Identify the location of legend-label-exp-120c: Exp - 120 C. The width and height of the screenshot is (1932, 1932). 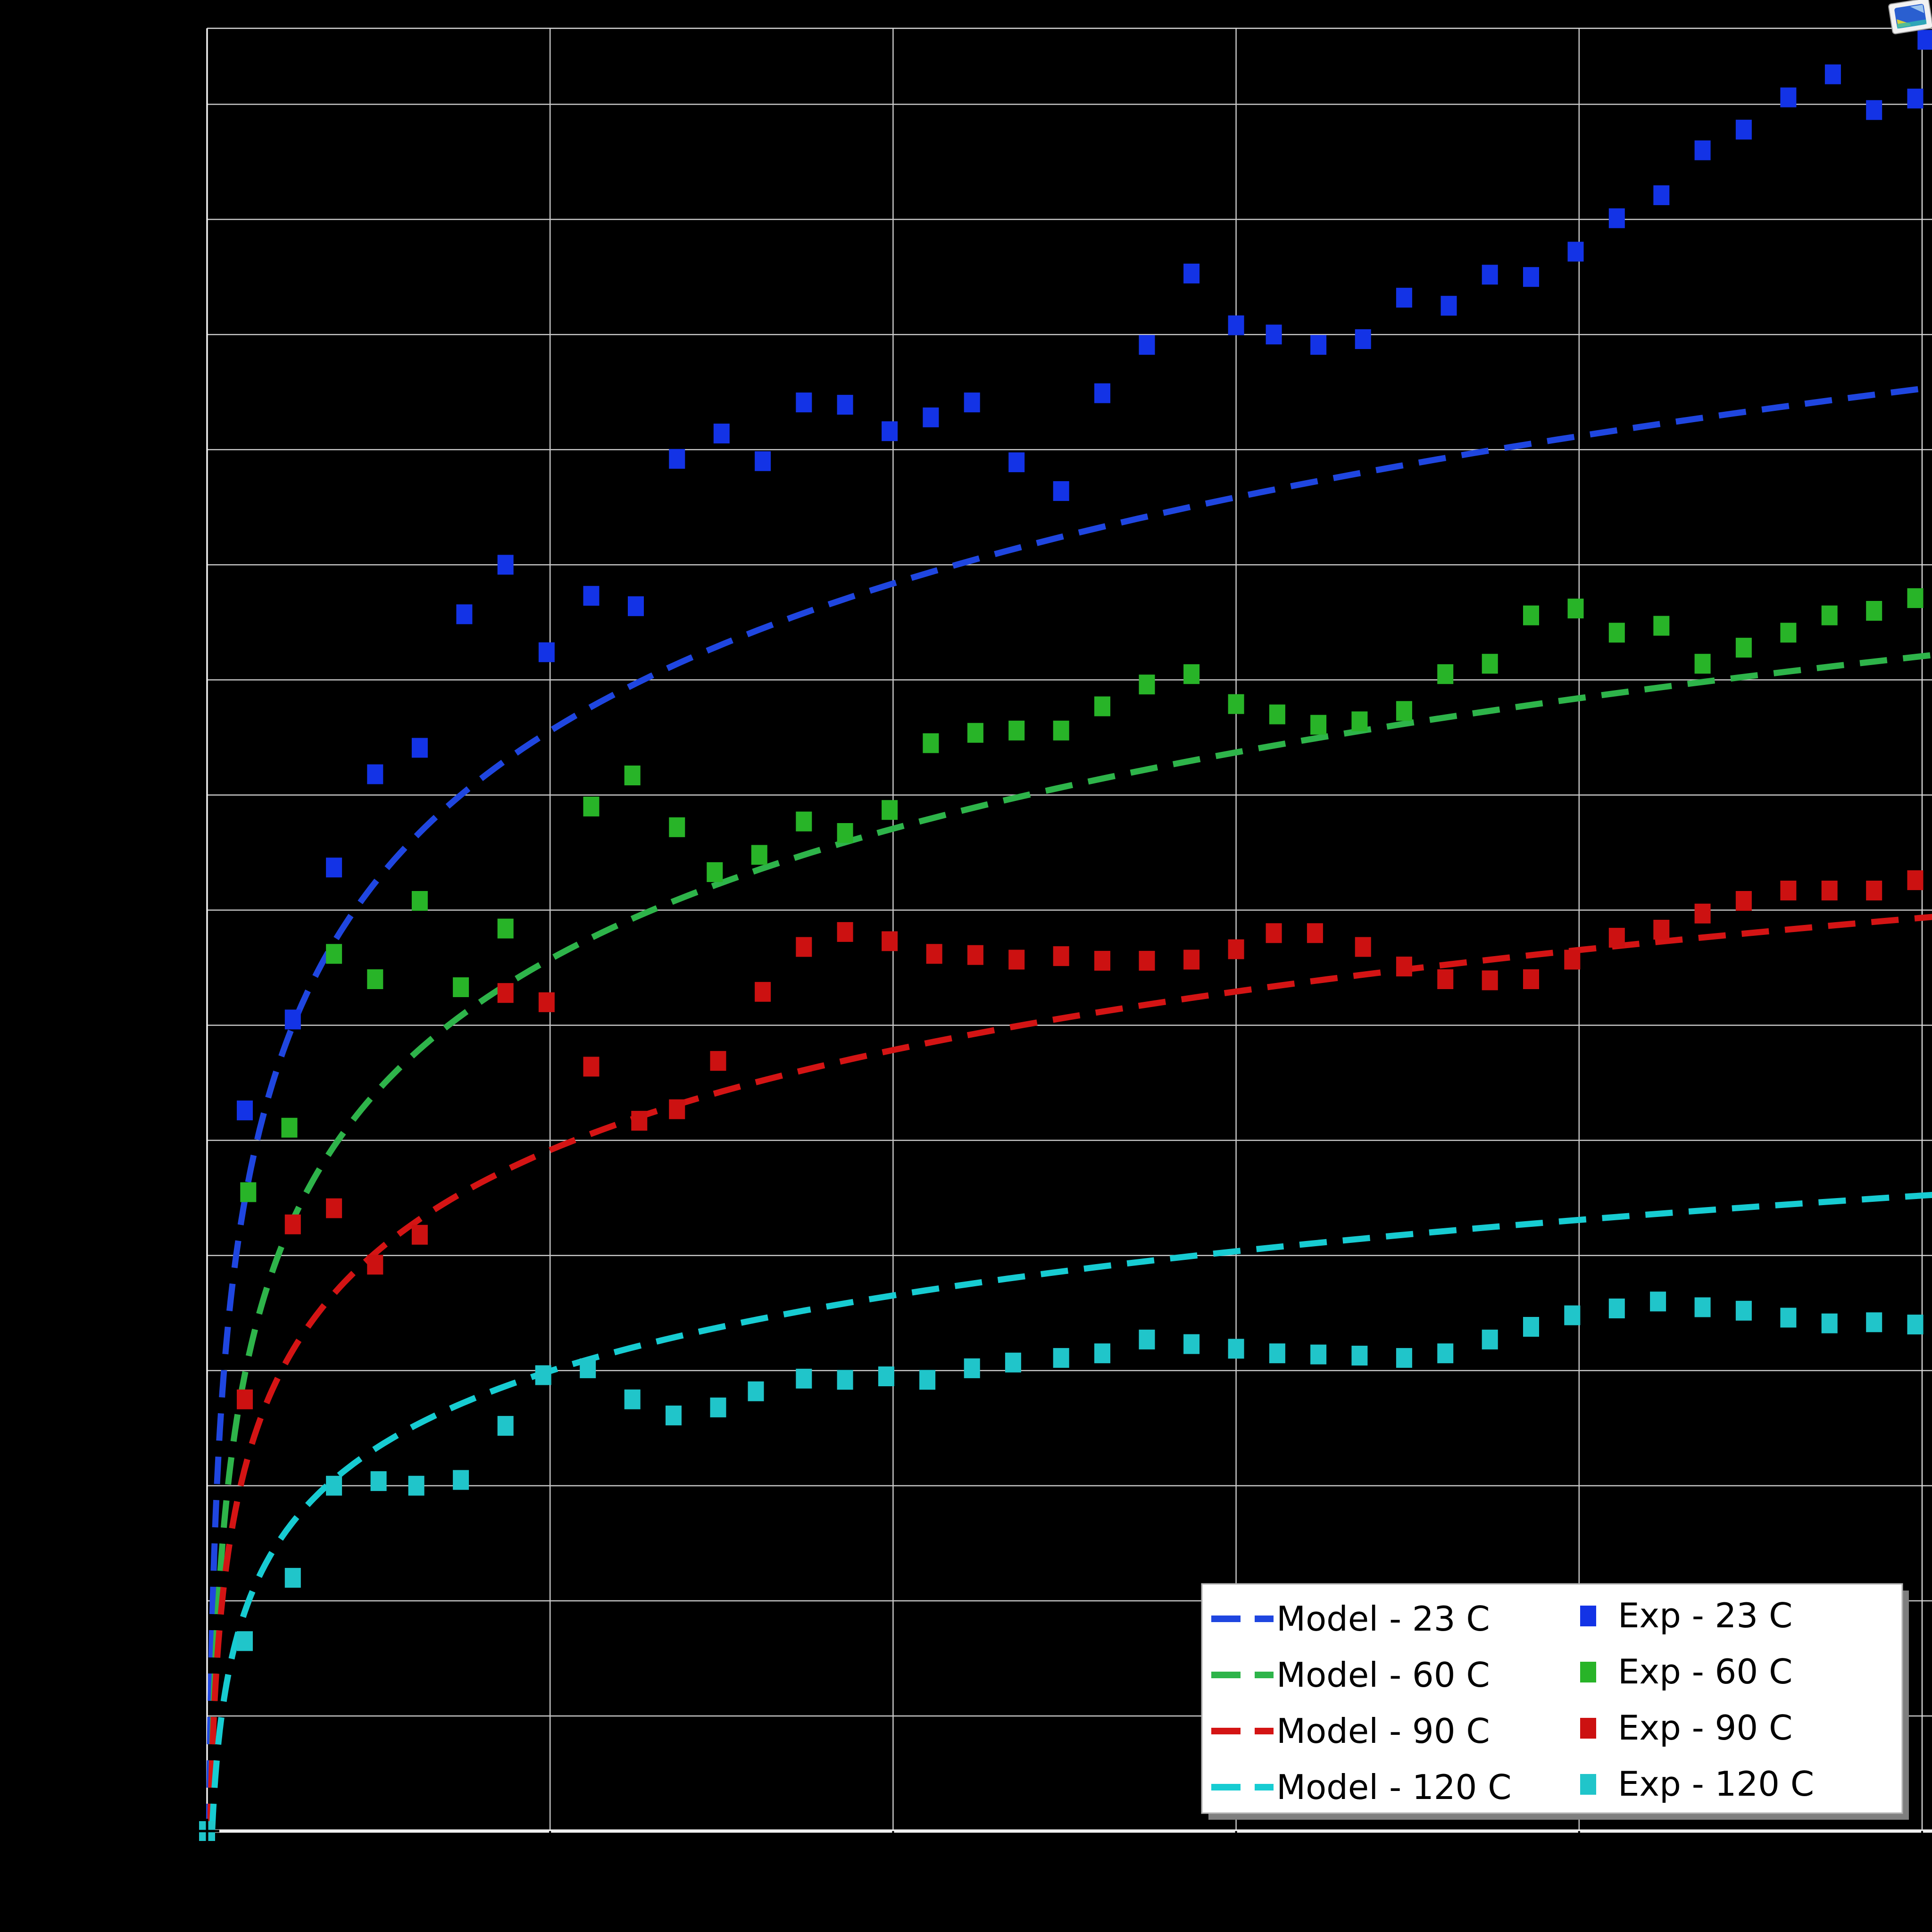
(1716, 1784).